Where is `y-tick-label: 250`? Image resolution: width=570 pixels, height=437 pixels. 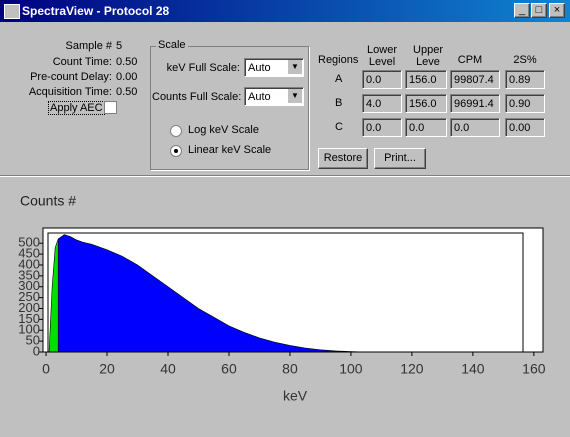 y-tick-label: 250 is located at coordinates (29, 296).